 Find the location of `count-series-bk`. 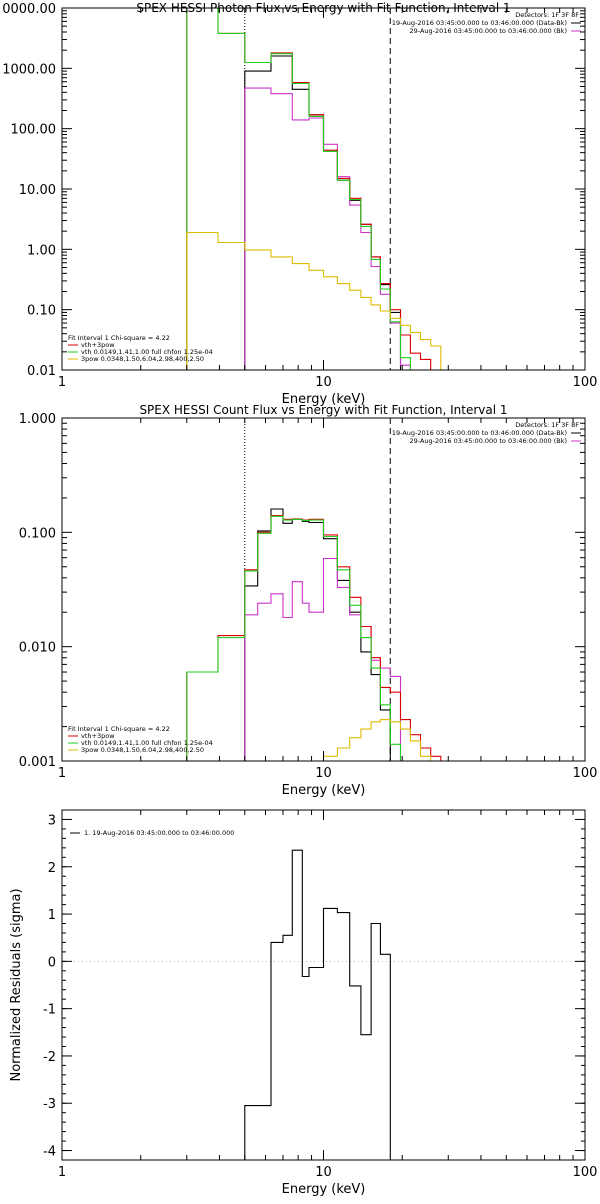

count-series-bk is located at coordinates (323, 659).